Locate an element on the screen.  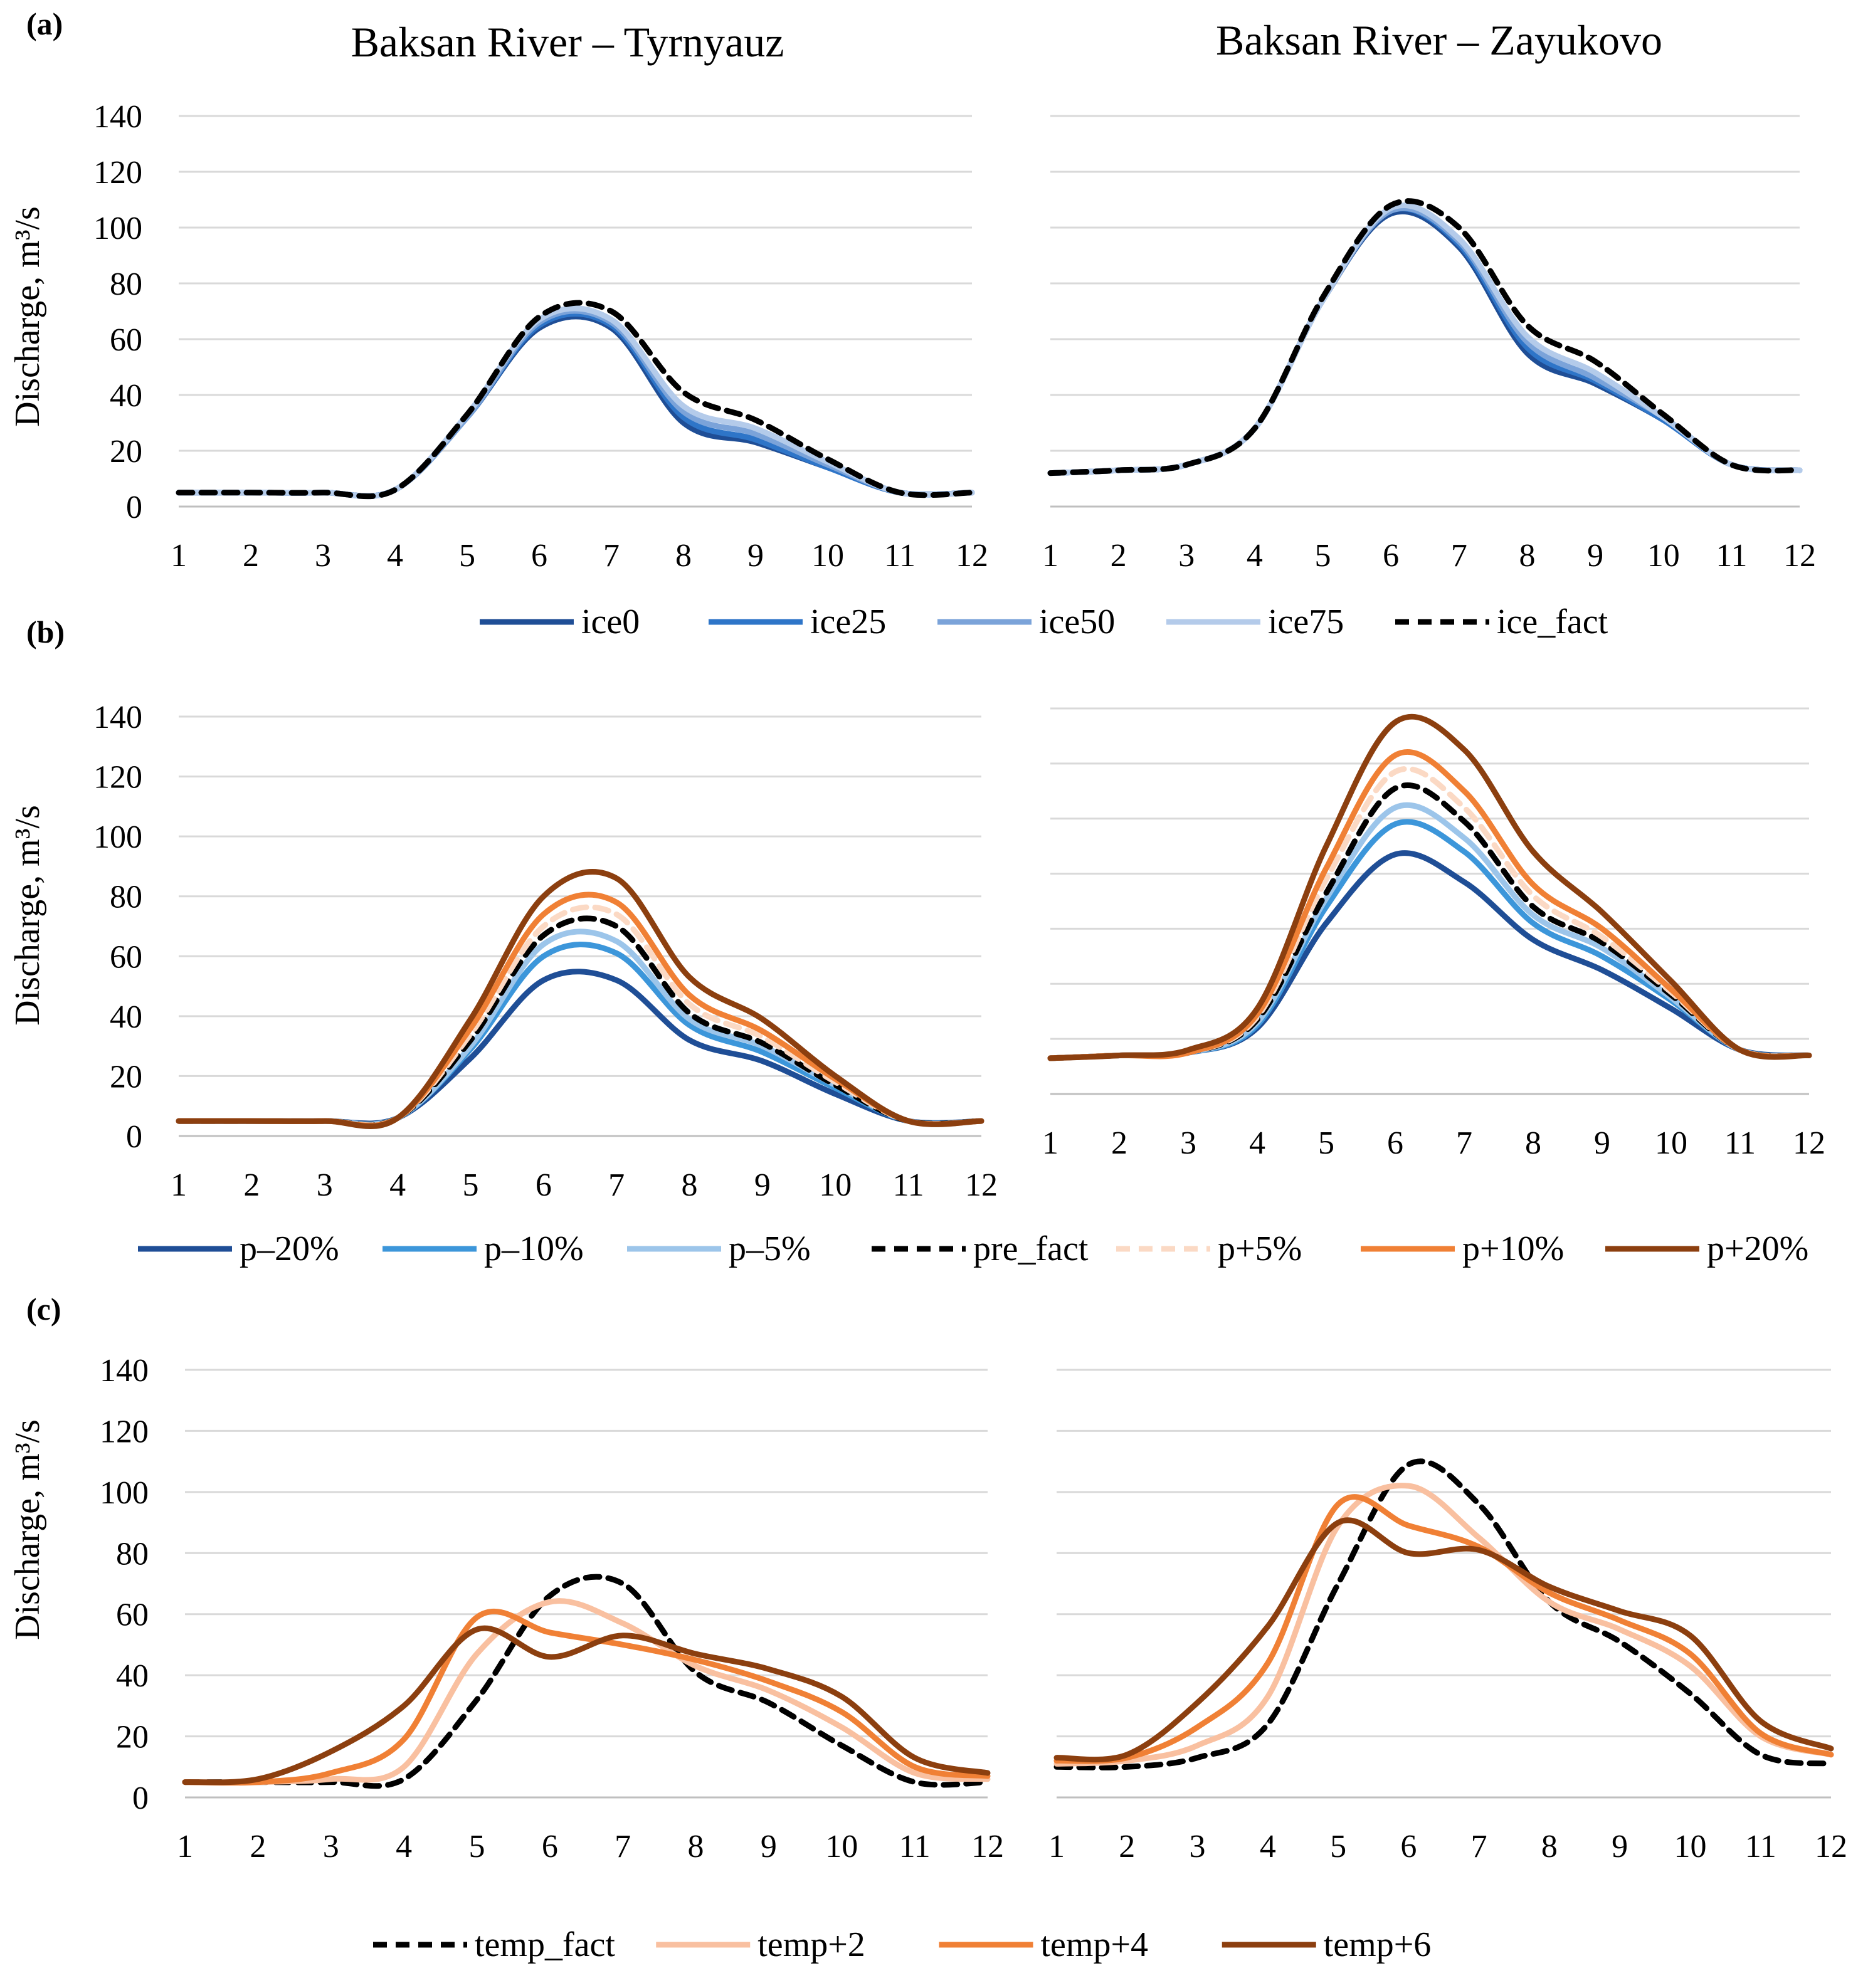
legend-item-tempplus4: temp+4 is located at coordinates (1044, 1944).